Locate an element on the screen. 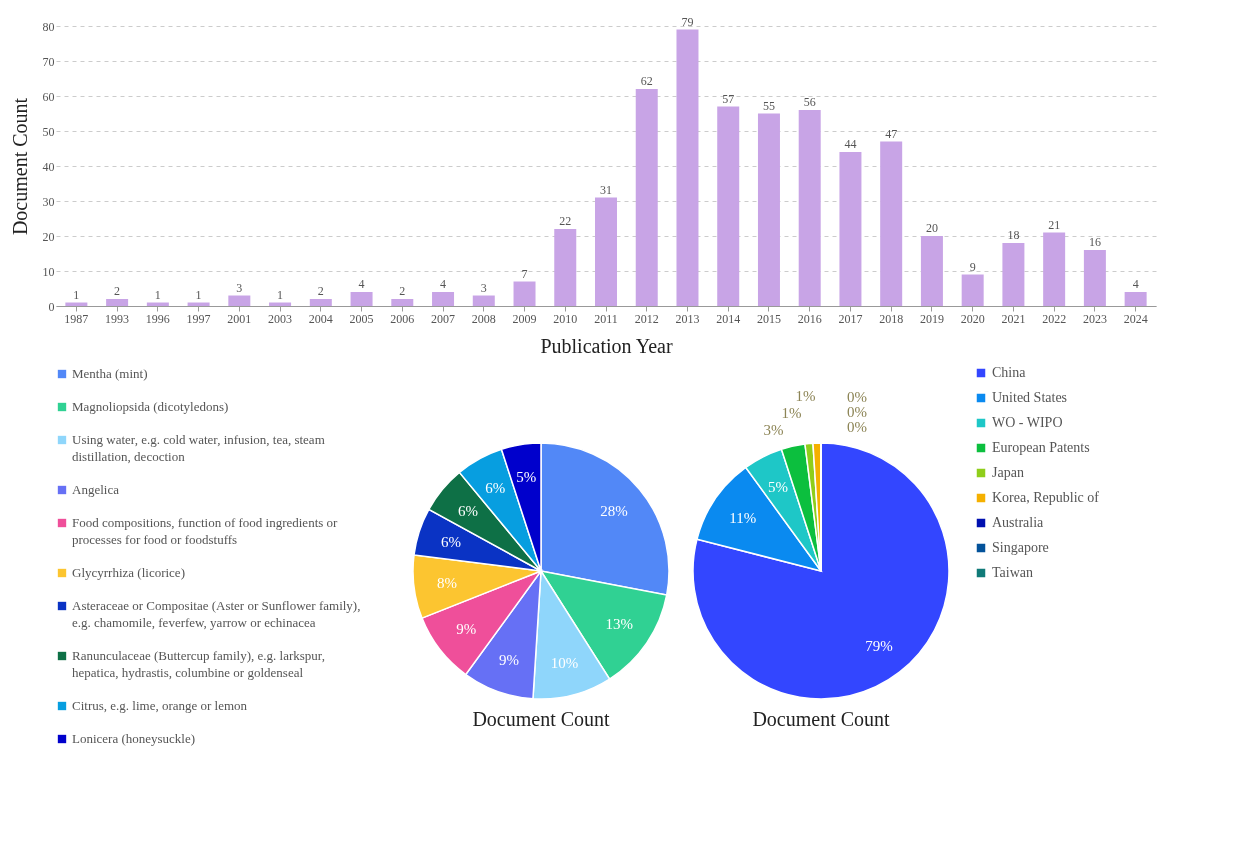 The image size is (1242, 868). data-label: 79% is located at coordinates (879, 645).